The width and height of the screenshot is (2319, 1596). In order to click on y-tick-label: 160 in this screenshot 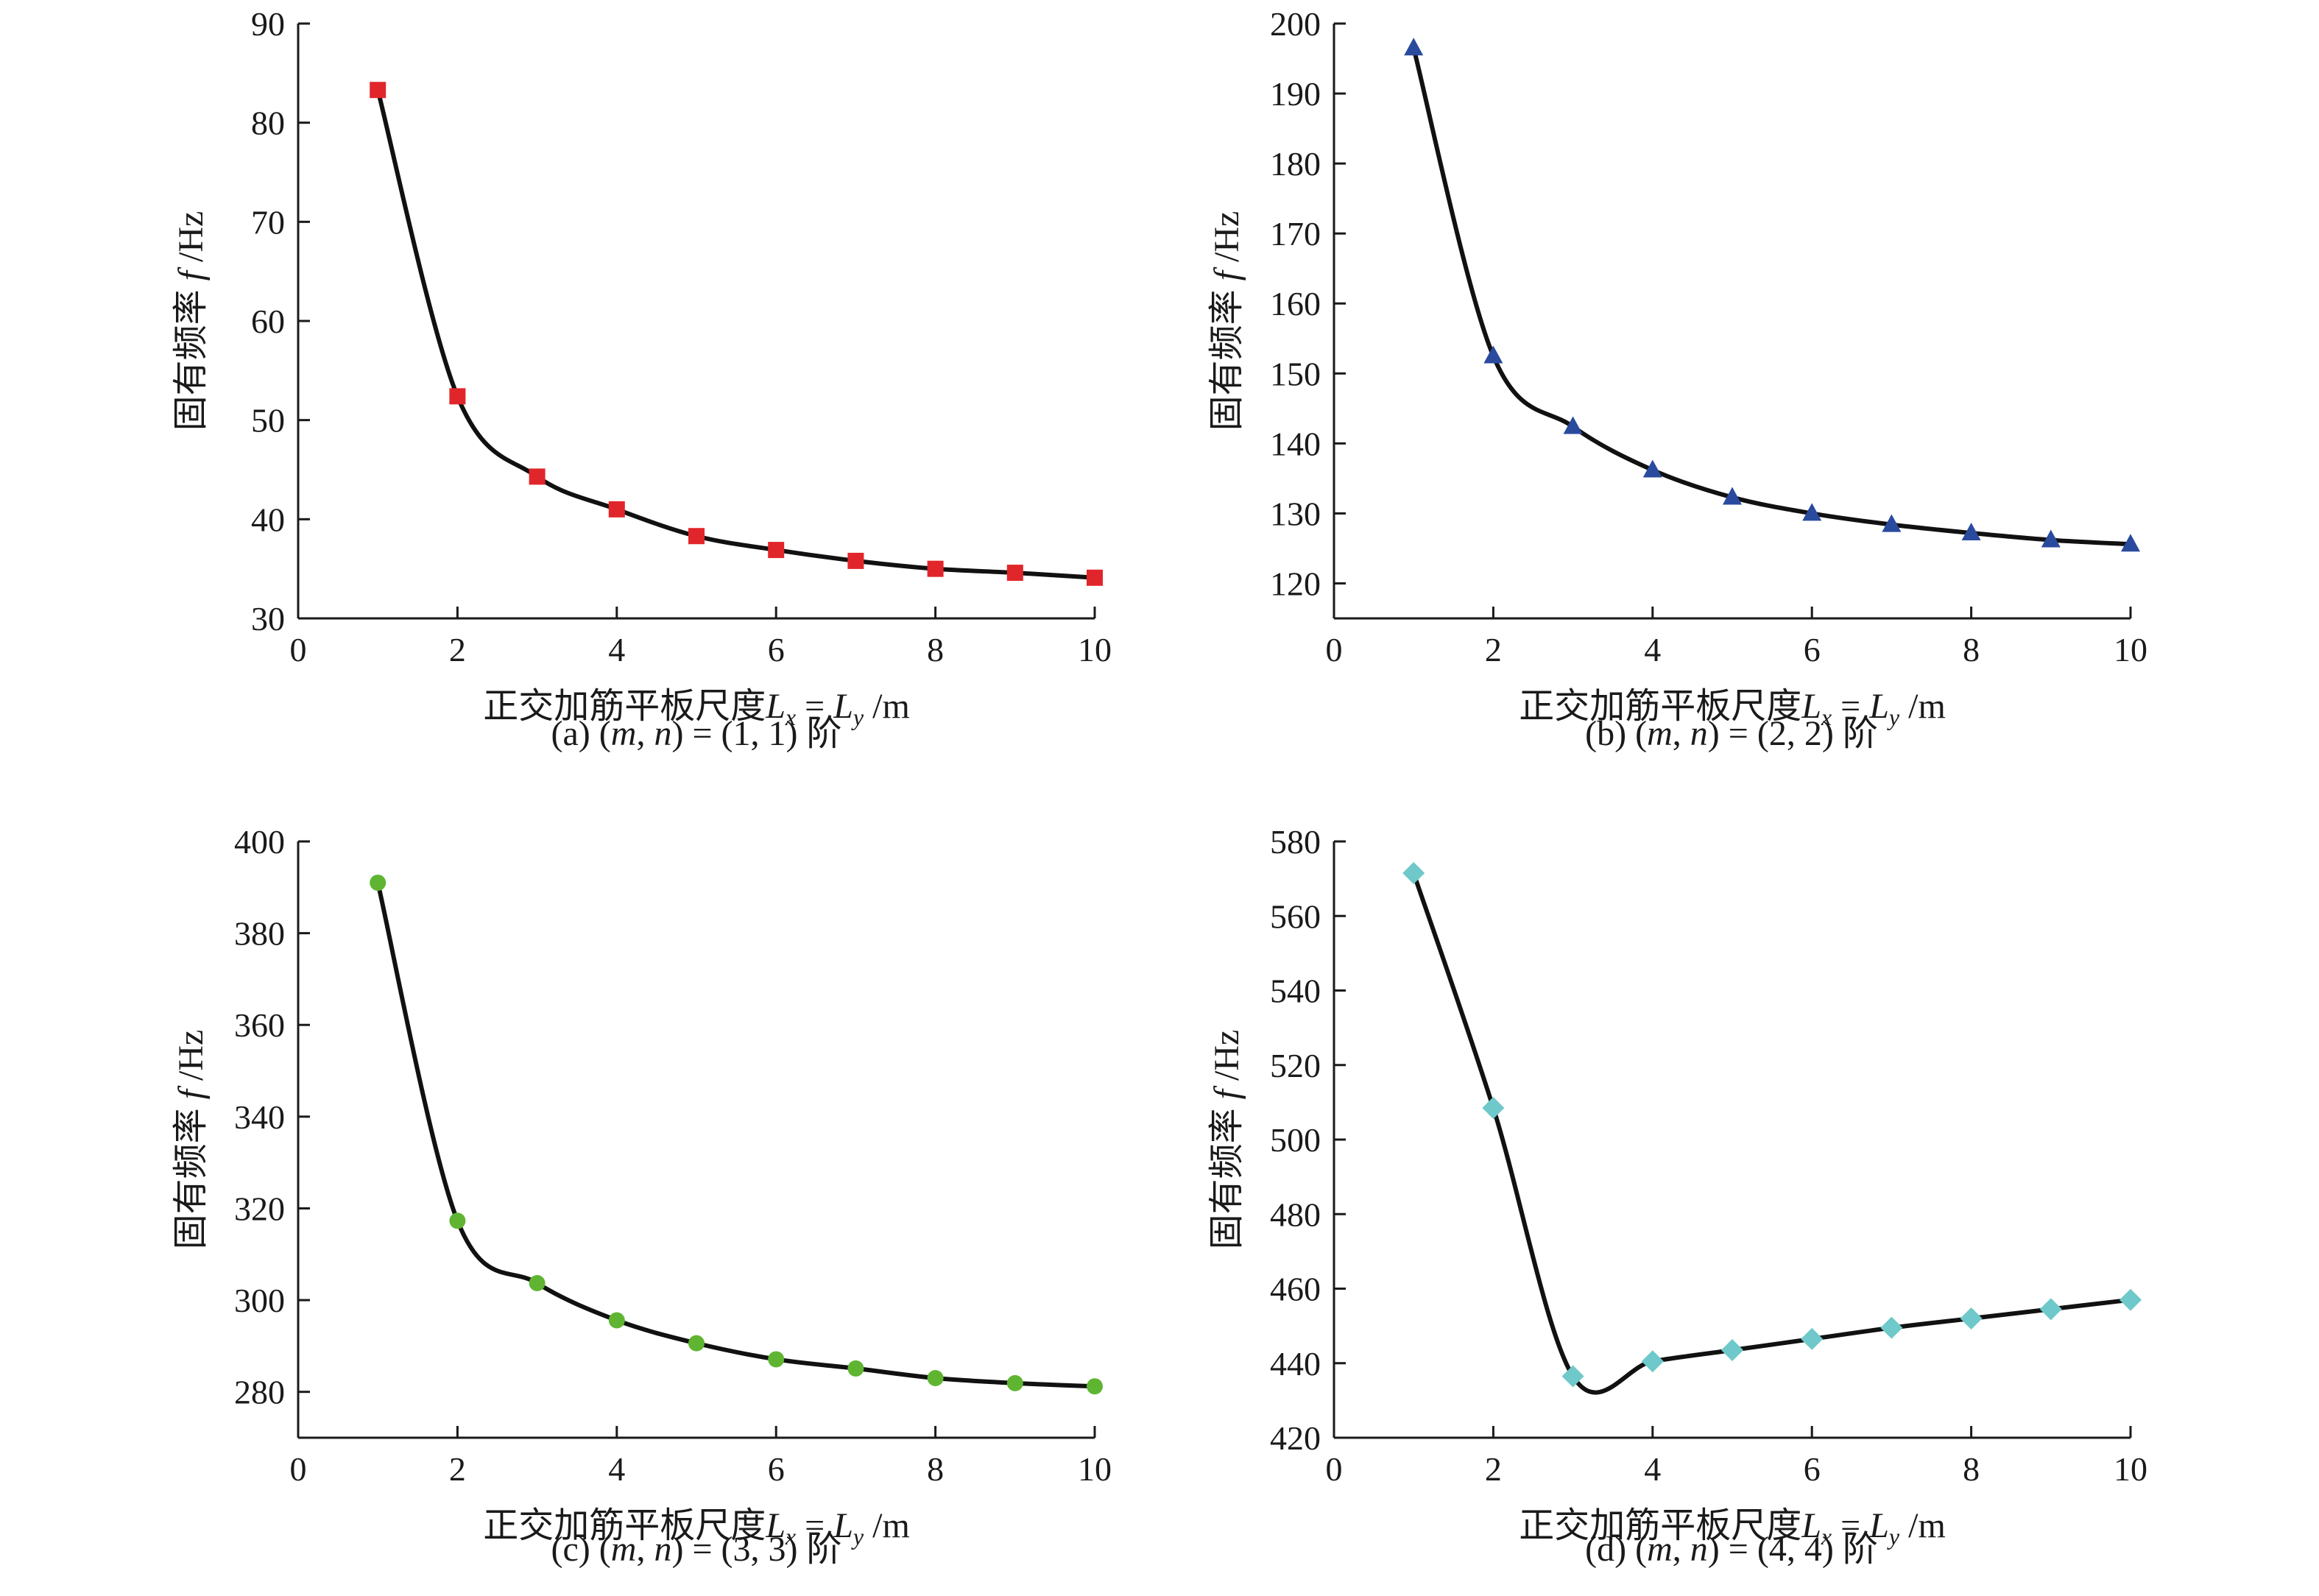, I will do `click(1295, 303)`.